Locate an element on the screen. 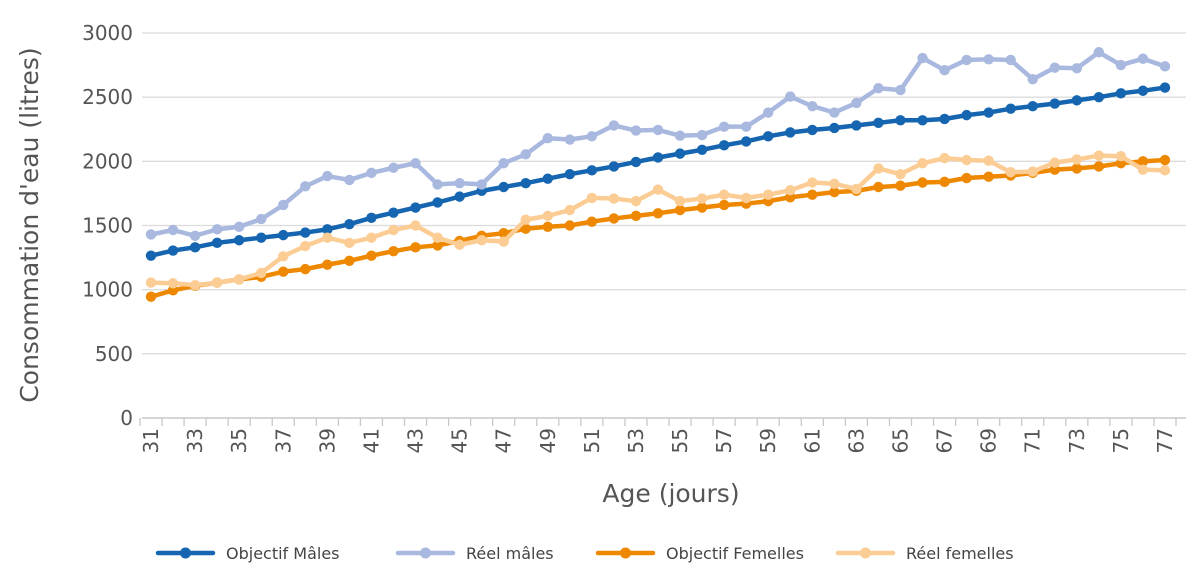 The width and height of the screenshot is (1200, 578). y-tick-label: 1000 is located at coordinates (107, 290).